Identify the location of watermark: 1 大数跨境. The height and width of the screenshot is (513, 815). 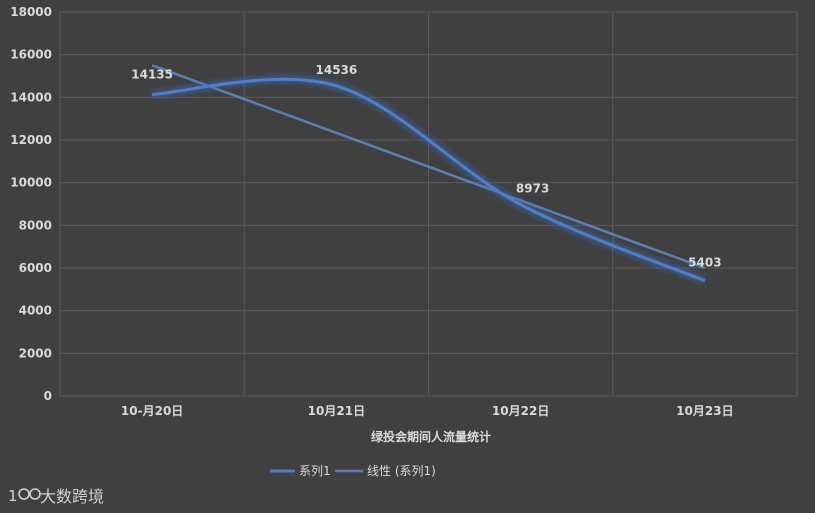
(56, 496).